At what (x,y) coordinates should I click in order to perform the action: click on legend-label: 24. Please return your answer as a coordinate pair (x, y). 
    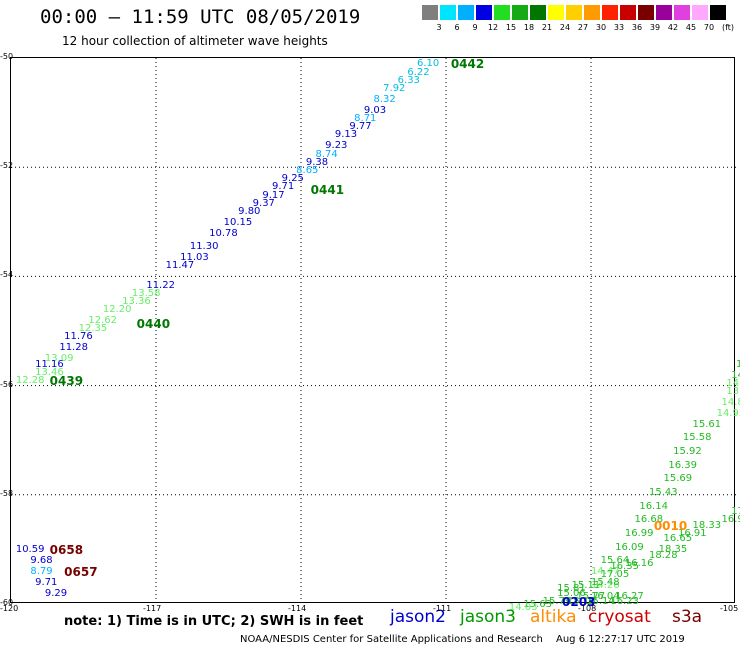
    Looking at the image, I should click on (565, 27).